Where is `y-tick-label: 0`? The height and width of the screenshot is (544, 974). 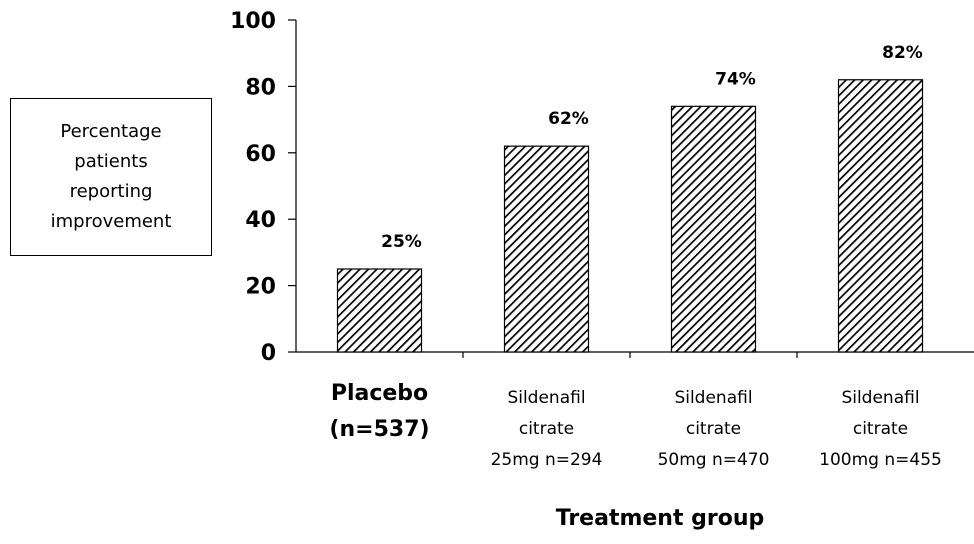
y-tick-label: 0 is located at coordinates (268, 353).